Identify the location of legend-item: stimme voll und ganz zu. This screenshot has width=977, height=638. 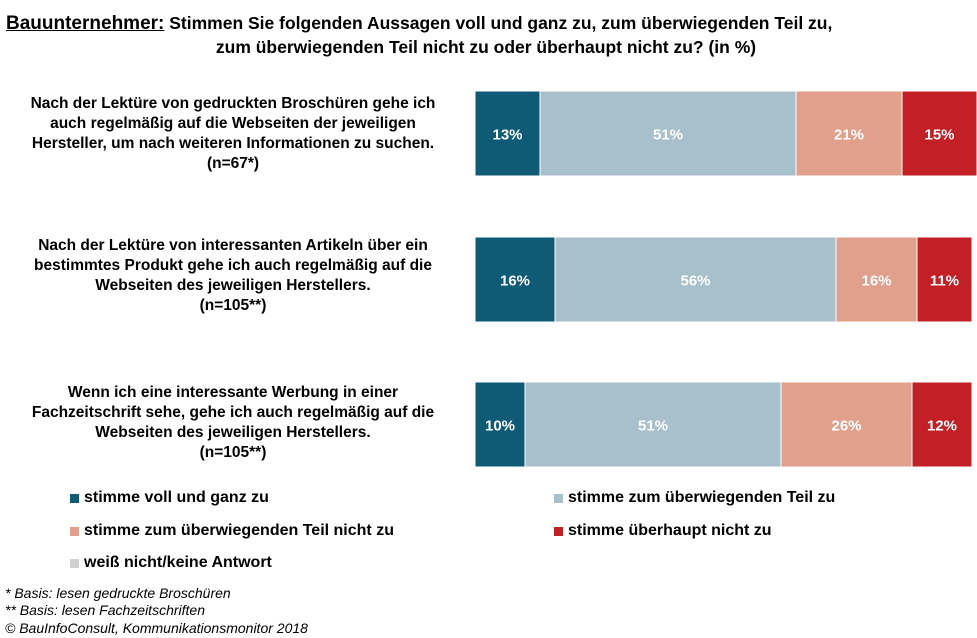
(169, 498).